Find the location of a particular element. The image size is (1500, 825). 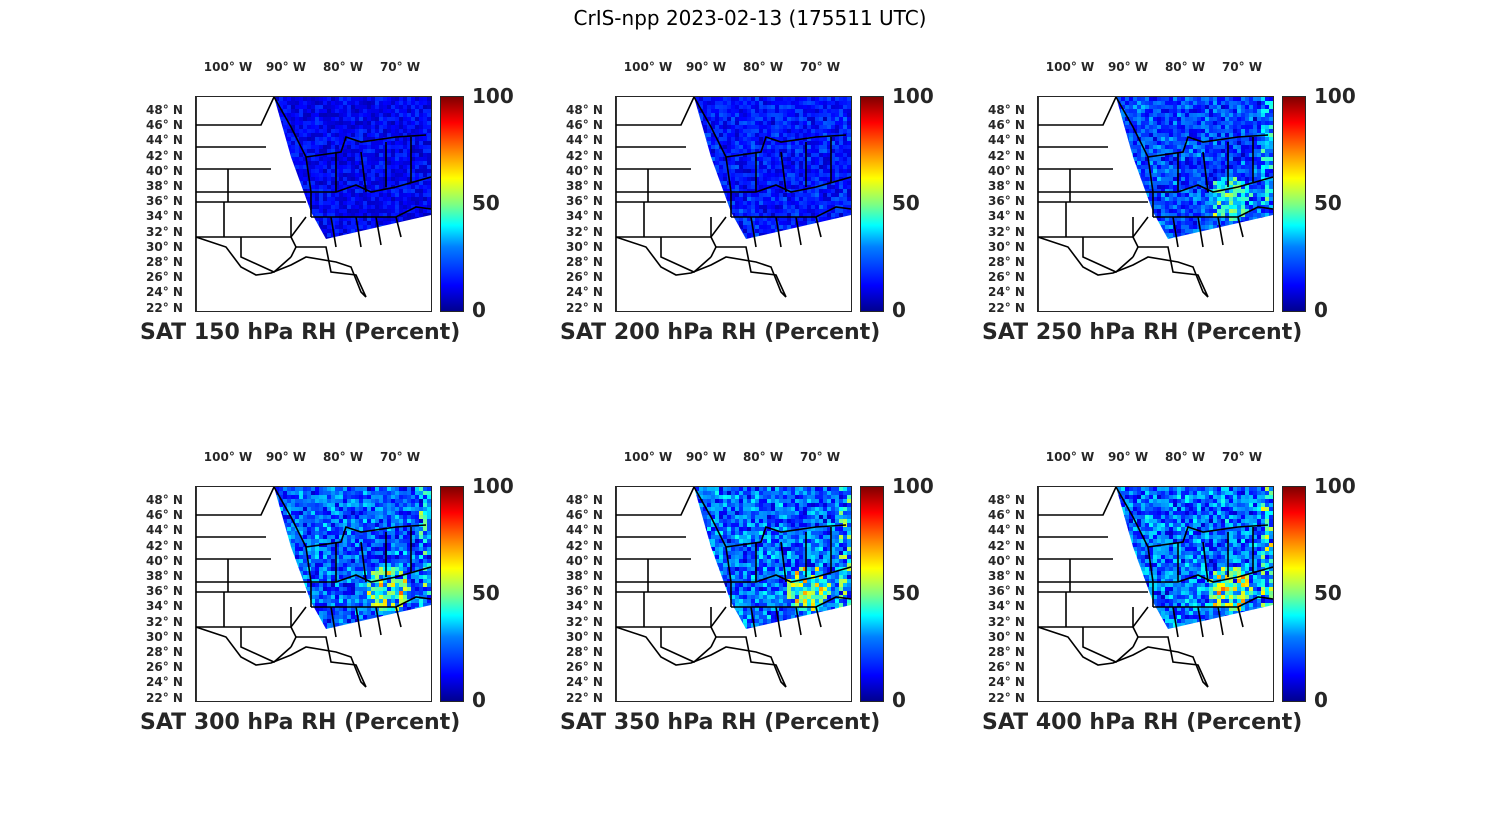

lat-tick-label: 26° N is located at coordinates (1006, 667).